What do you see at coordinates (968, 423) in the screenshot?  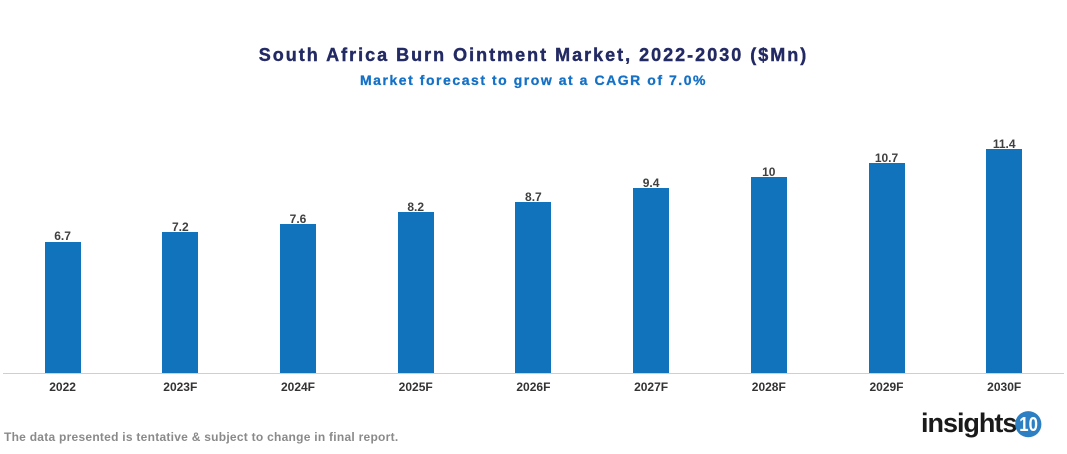 I see `svg-text: insights` at bounding box center [968, 423].